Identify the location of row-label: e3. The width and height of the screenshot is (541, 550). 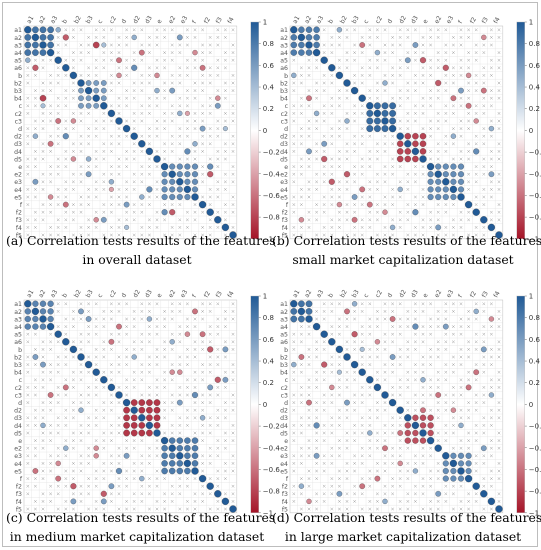
(18, 182).